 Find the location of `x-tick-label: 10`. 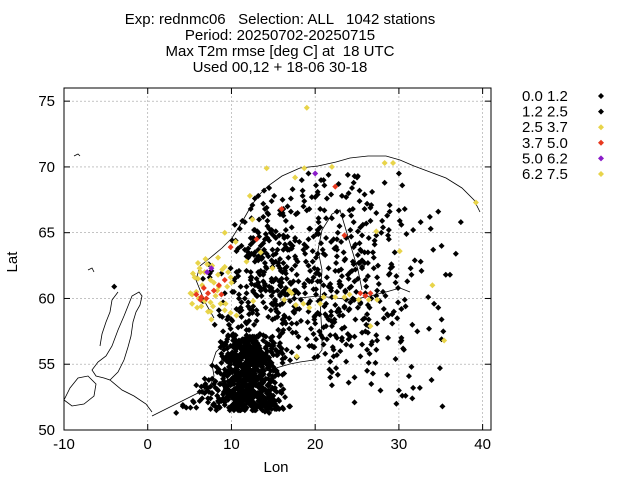

x-tick-label: 10 is located at coordinates (231, 444).